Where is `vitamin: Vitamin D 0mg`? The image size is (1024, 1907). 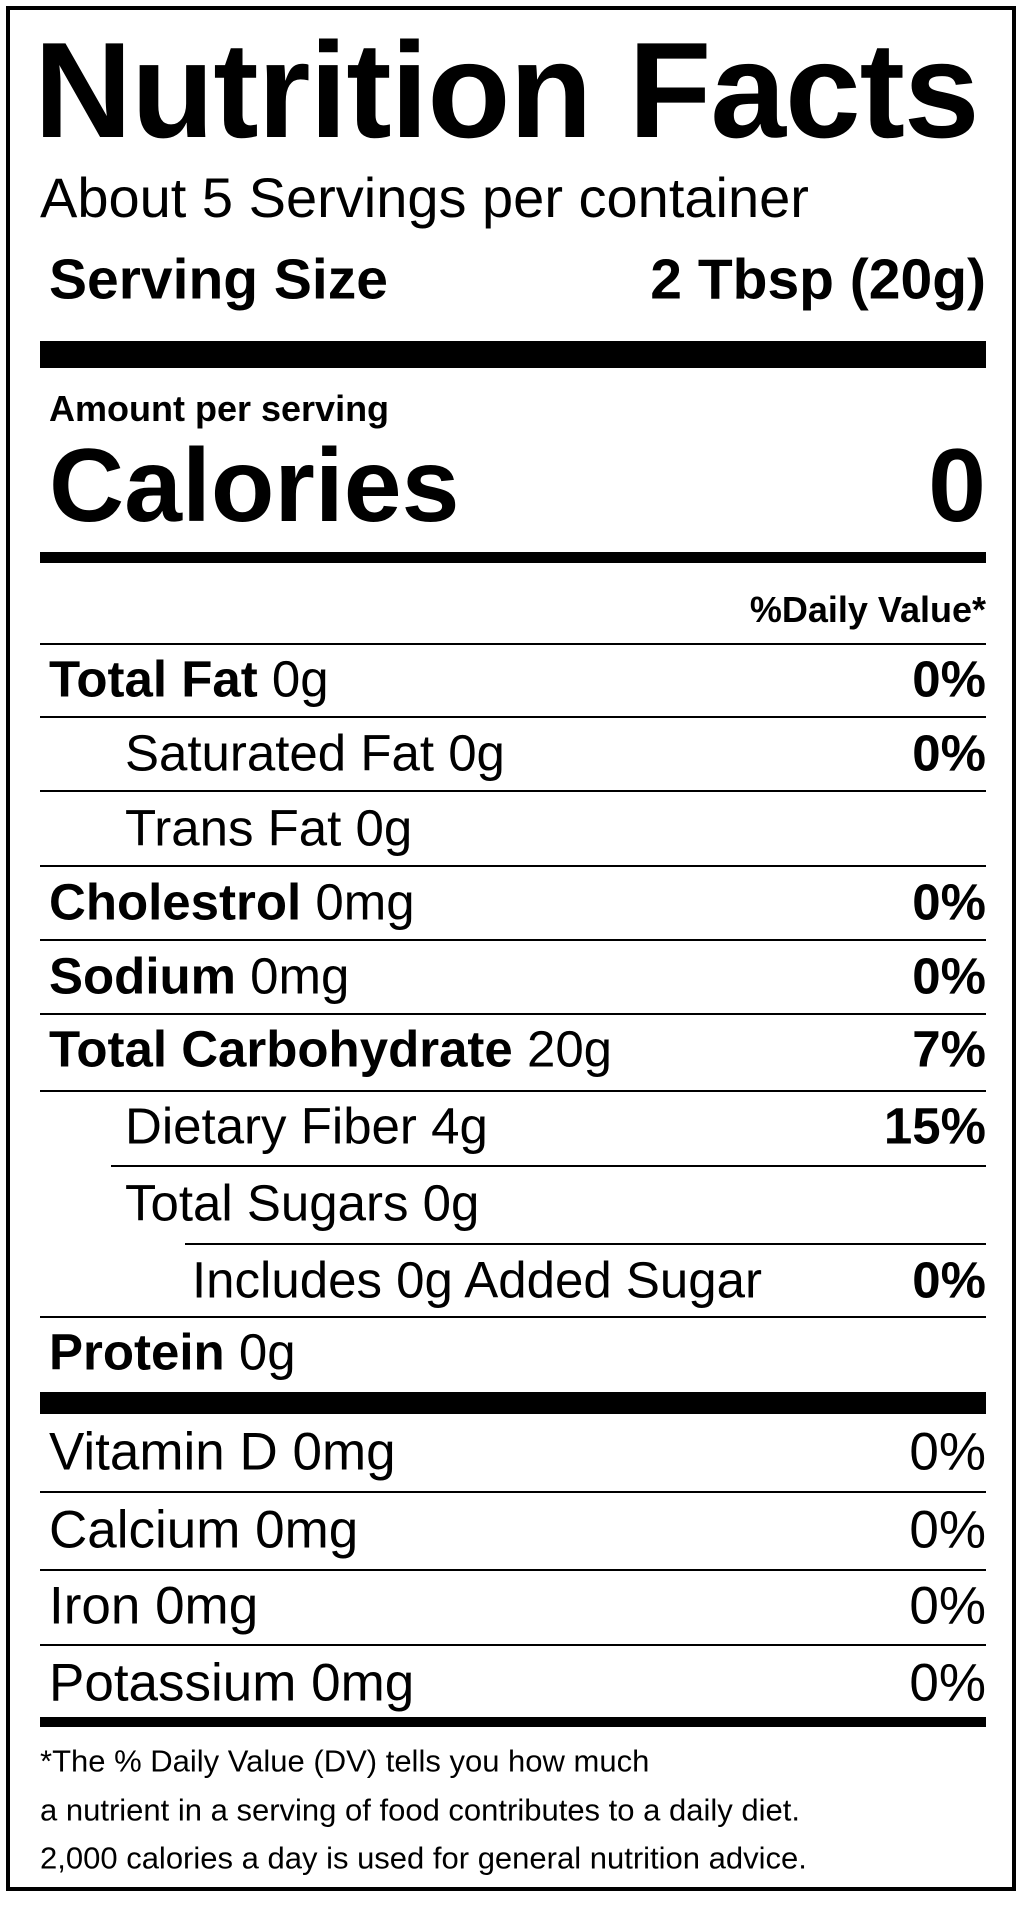 vitamin: Vitamin D 0mg is located at coordinates (222, 1452).